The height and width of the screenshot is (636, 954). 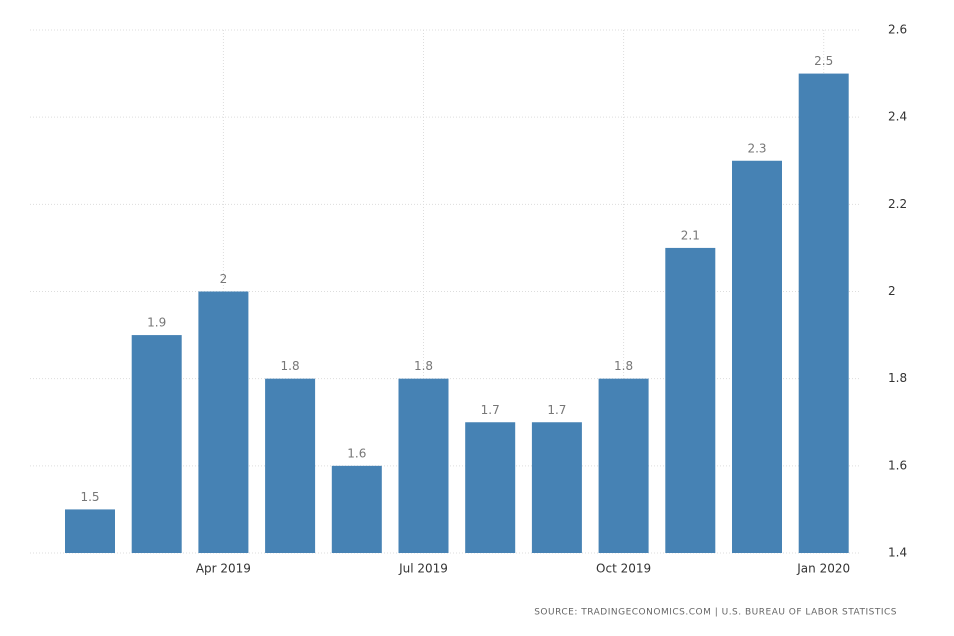 What do you see at coordinates (756, 148) in the screenshot?
I see `value-label: 2.3` at bounding box center [756, 148].